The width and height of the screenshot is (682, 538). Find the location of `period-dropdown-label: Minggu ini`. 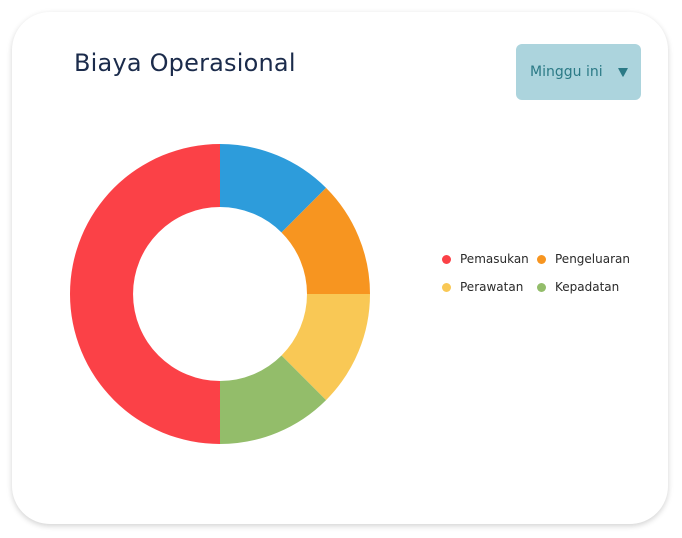

period-dropdown-label: Minggu ini is located at coordinates (566, 72).